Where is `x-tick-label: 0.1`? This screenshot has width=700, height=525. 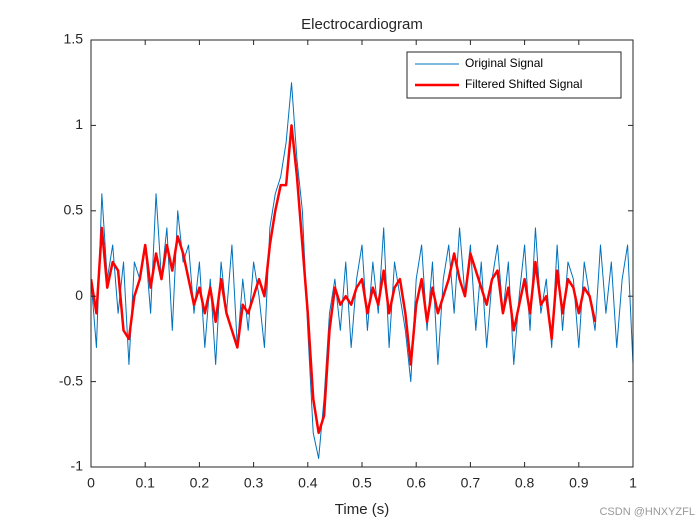 x-tick-label: 0.1 is located at coordinates (145, 483).